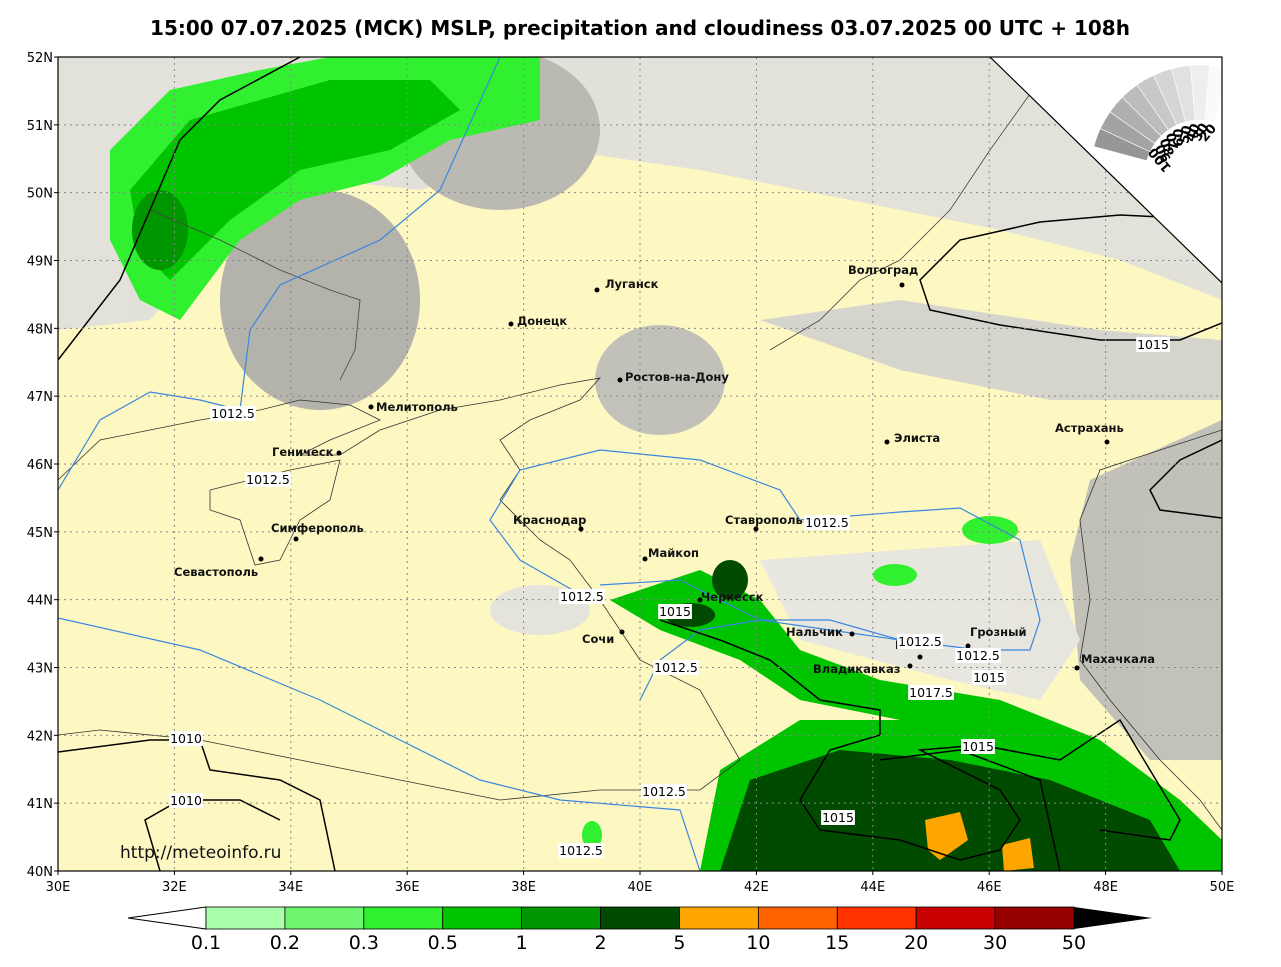  Describe the element at coordinates (998, 632) in the screenshot. I see `city-label: Грозный` at that location.